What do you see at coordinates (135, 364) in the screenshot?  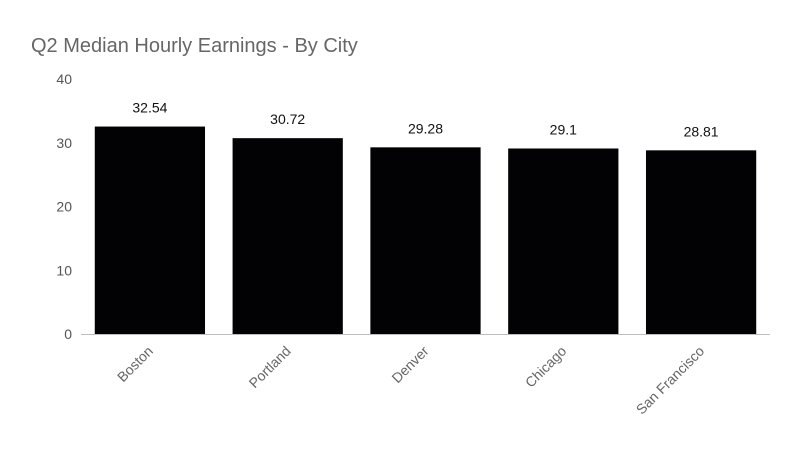 I see `x-tick-label: Boston` at bounding box center [135, 364].